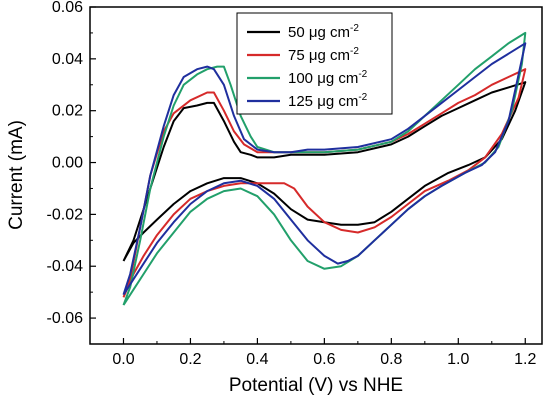 The image size is (550, 400). Describe the element at coordinates (67, 8) in the screenshot. I see `y-tick-label: 0.06` at that location.